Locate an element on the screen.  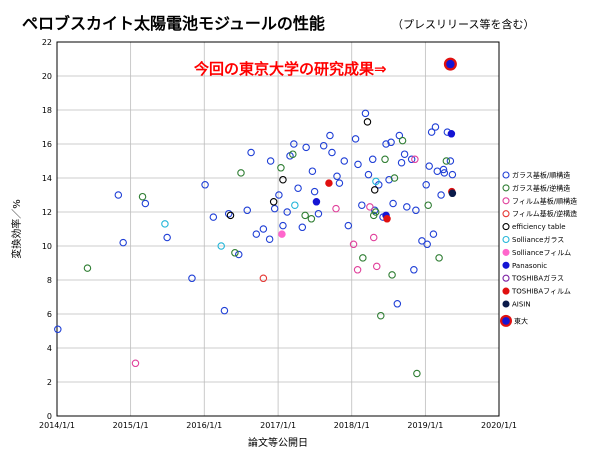
legend-label: AISIN is located at coordinates (521, 305).